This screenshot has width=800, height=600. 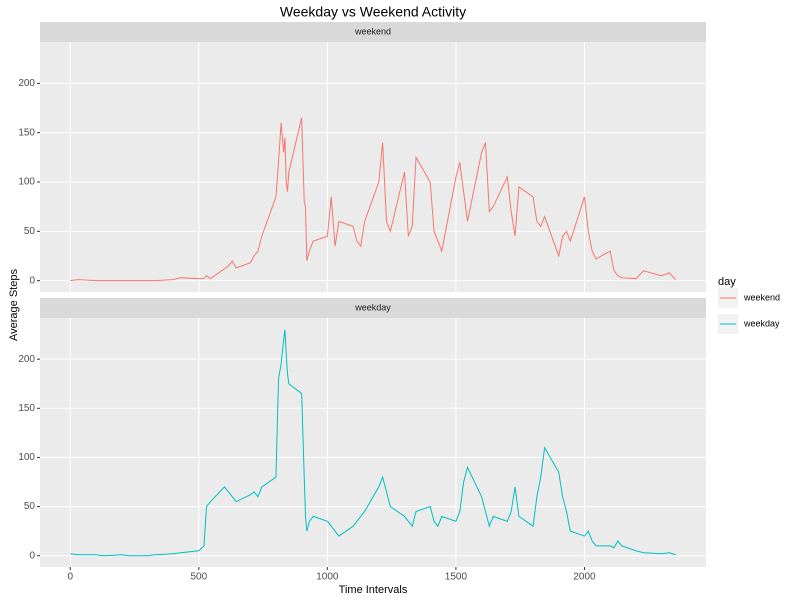 What do you see at coordinates (373, 12) in the screenshot?
I see `chart-title: Weekday vs Weekend Activity` at bounding box center [373, 12].